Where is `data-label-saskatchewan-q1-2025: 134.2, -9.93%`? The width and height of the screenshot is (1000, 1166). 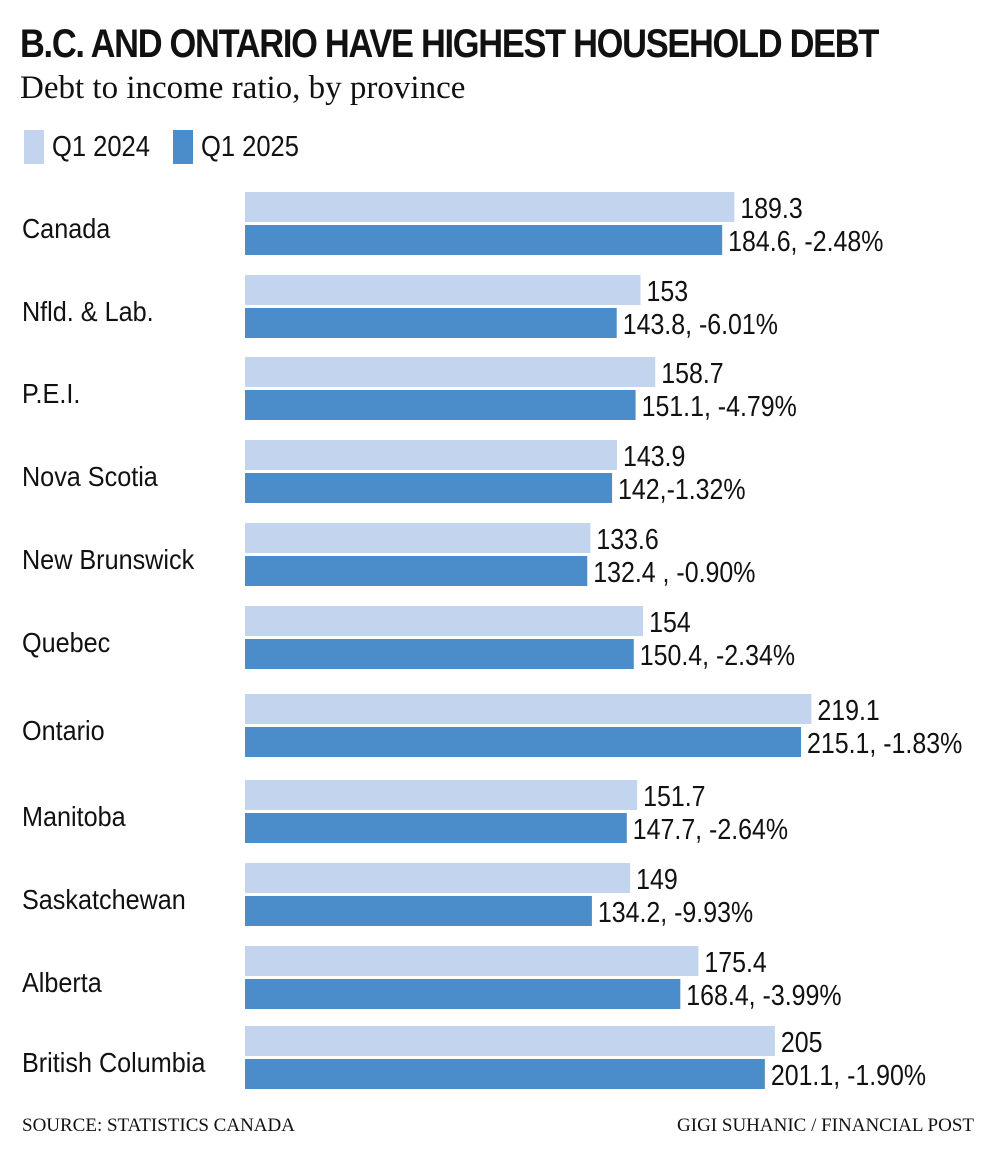 data-label-saskatchewan-q1-2025: 134.2, -9.93% is located at coordinates (675, 912).